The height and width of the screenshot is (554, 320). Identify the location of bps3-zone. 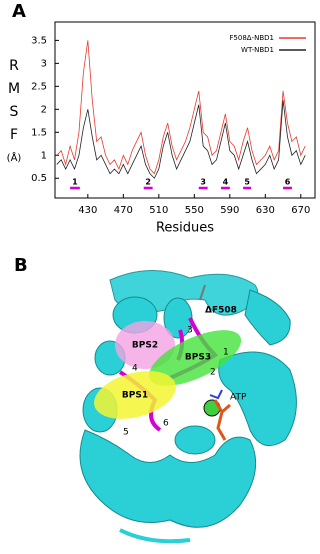
(195, 358).